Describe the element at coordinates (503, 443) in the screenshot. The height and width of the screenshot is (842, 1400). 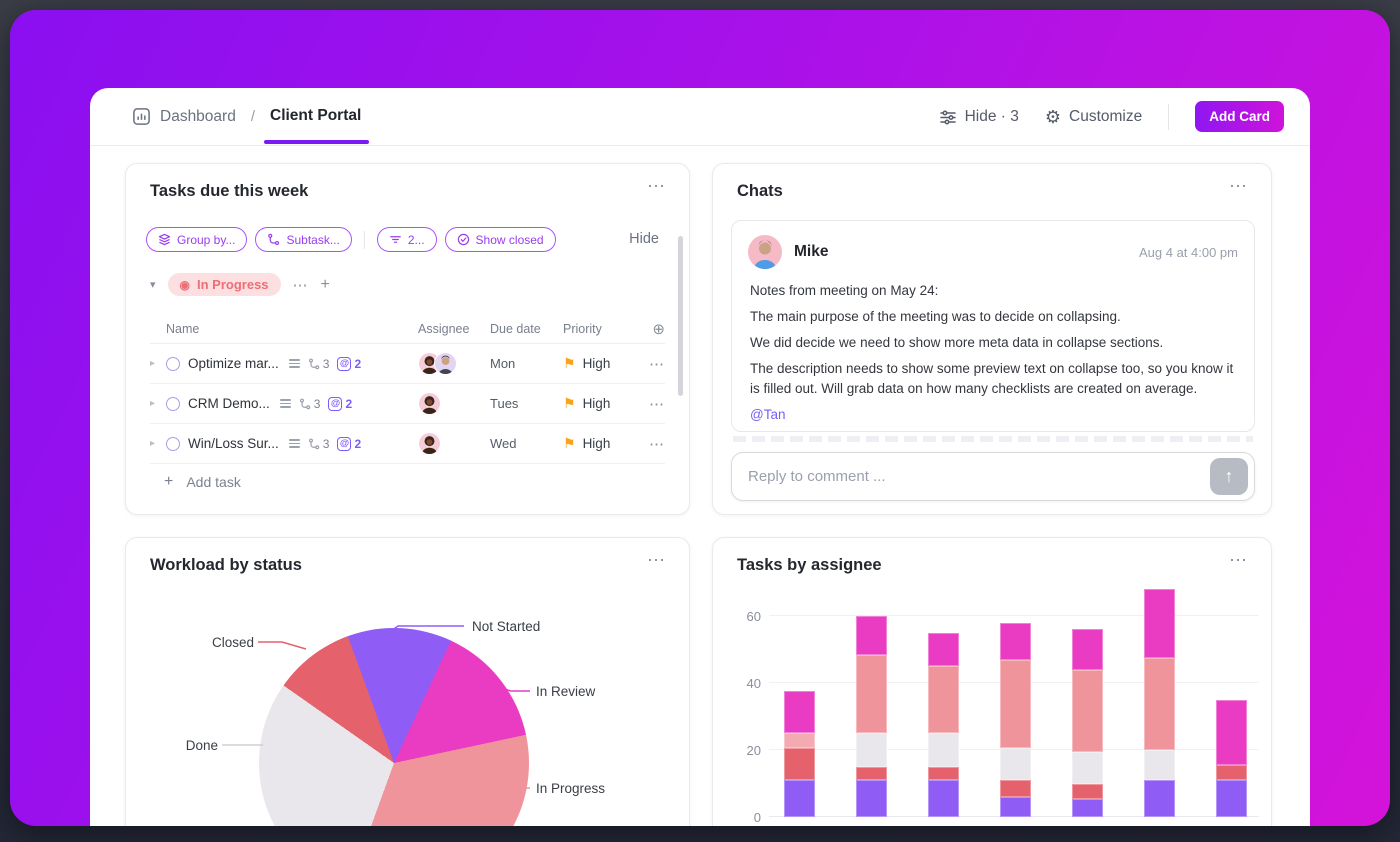
I see `due-date: Wed` at that location.